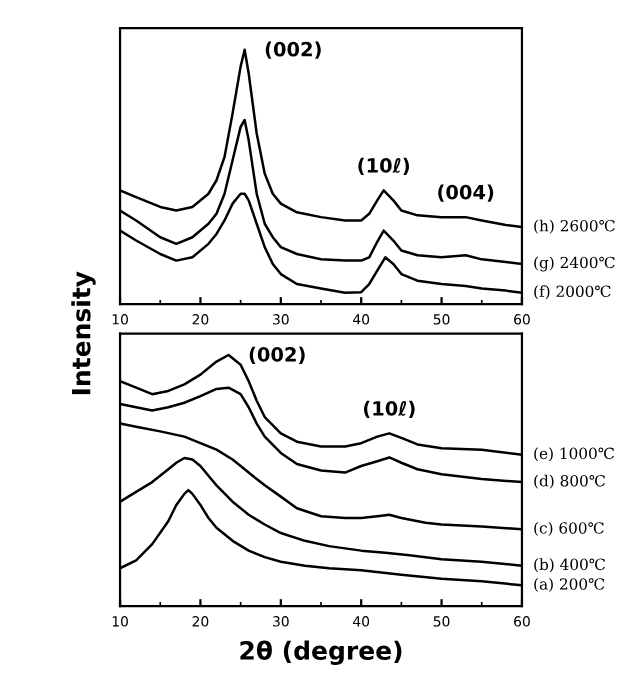 This screenshot has width=642, height=688. Describe the element at coordinates (83, 333) in the screenshot. I see `y-axis-title: Intensity` at that location.